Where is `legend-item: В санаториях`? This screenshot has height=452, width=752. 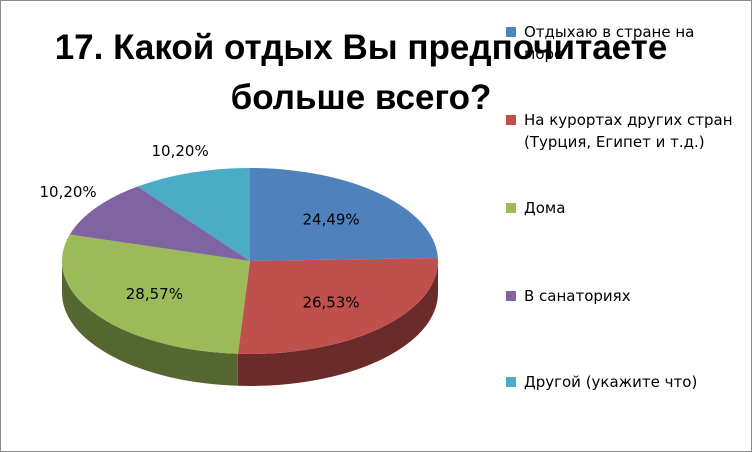 legend-item: В санаториях is located at coordinates (621, 296).